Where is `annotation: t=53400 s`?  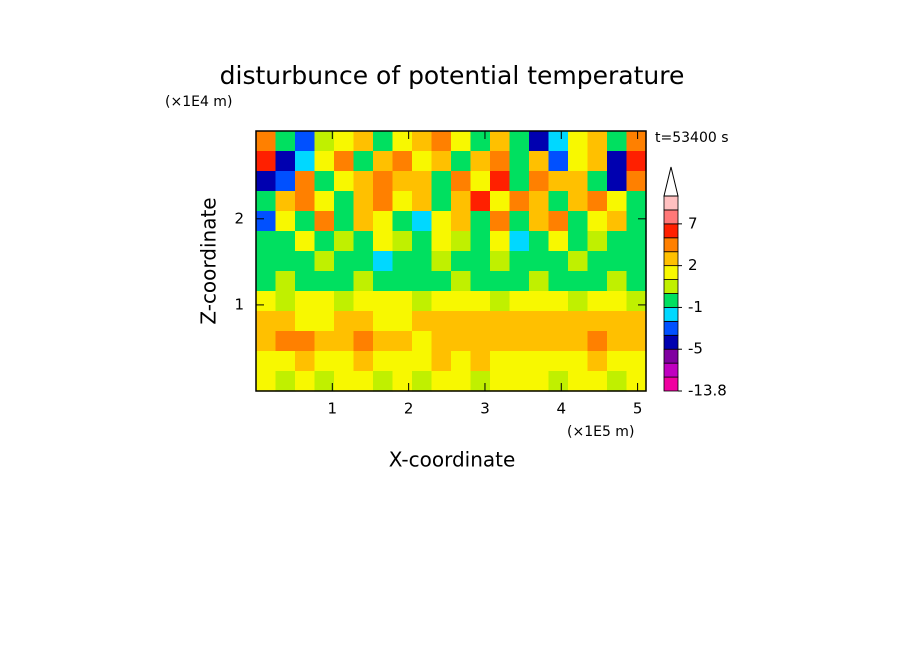 annotation: t=53400 s is located at coordinates (692, 138).